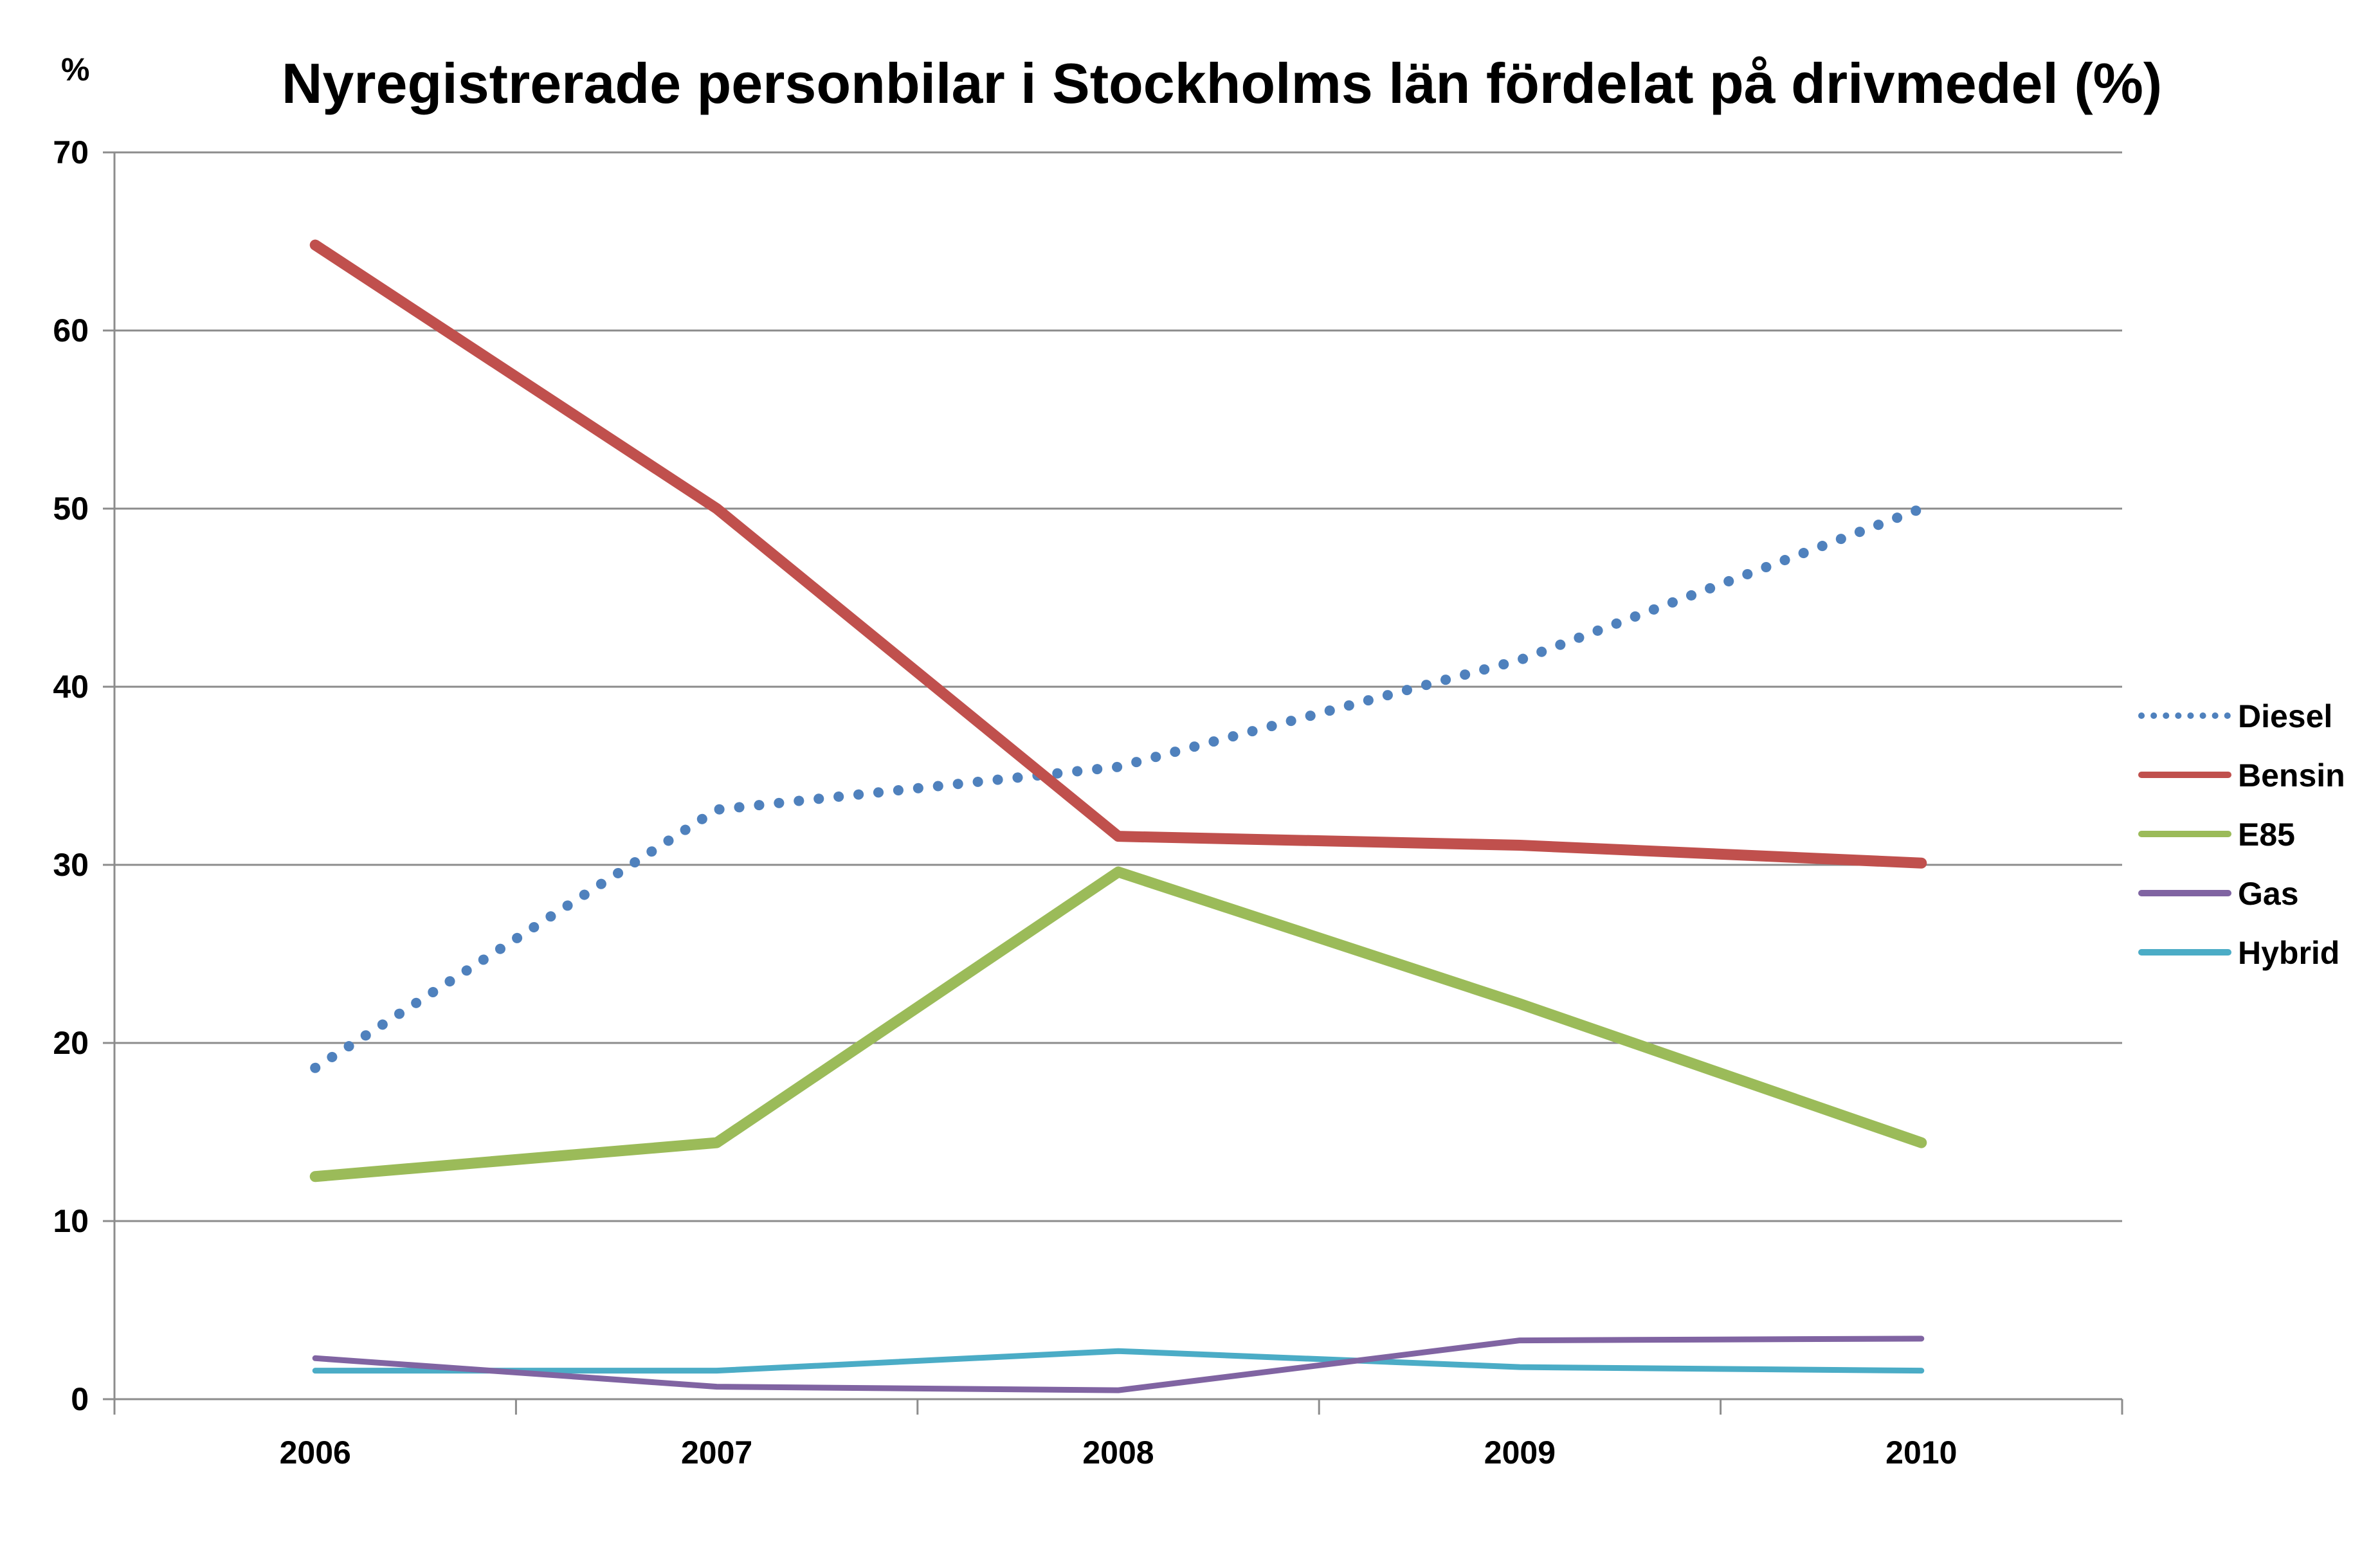 This screenshot has width=2380, height=1567. I want to click on y-tick-label: 50, so click(71, 509).